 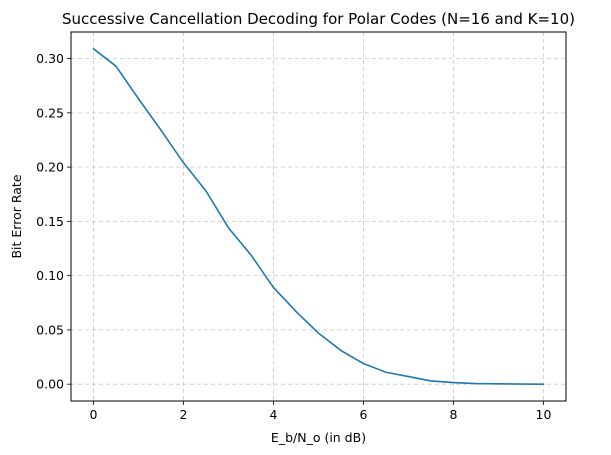 What do you see at coordinates (50, 275) in the screenshot?
I see `y-tick-label: 0.10` at bounding box center [50, 275].